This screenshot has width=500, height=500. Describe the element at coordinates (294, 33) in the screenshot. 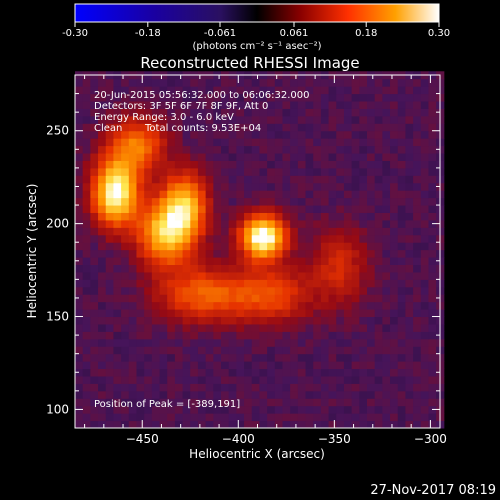

I see `colorbar-tick-label: 0.061` at that location.